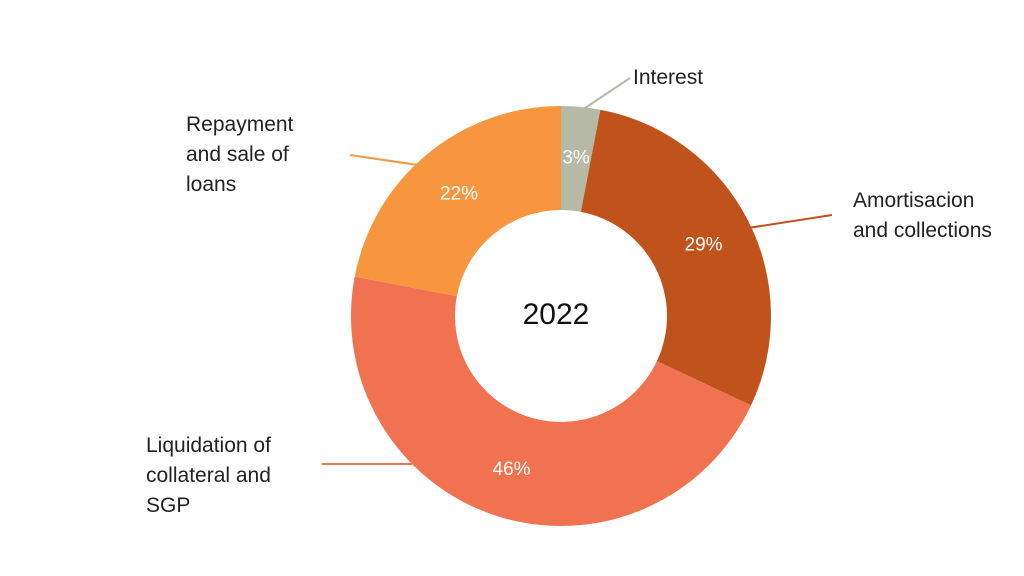 Image resolution: width=1024 pixels, height=576 pixels. I want to click on slice-interest, so click(581, 159).